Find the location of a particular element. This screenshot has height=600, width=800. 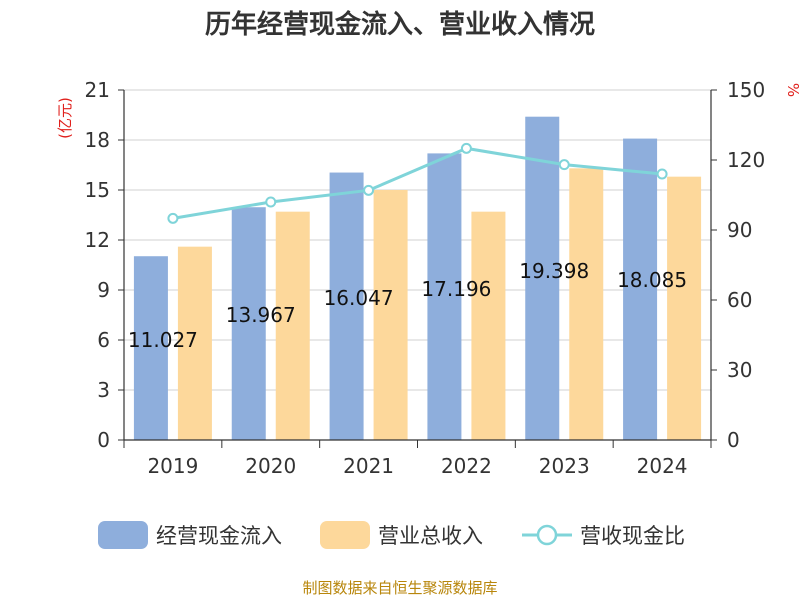

y-right-tick-label: 30 is located at coordinates (739, 370).